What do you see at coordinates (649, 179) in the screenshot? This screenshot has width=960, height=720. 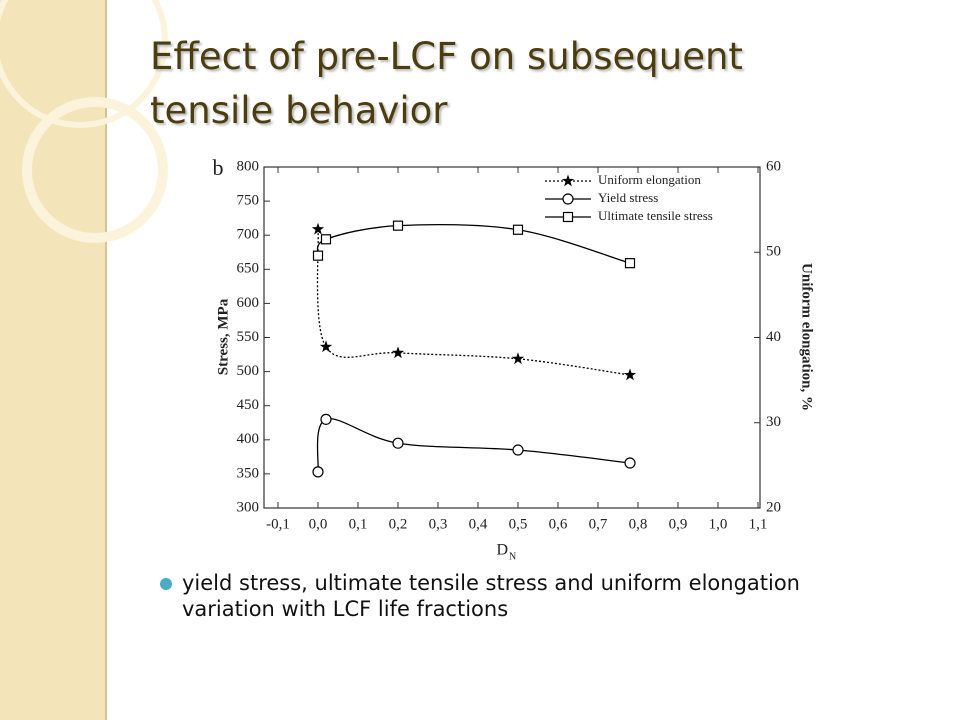 I see `legend-label: Uniform elongation` at bounding box center [649, 179].